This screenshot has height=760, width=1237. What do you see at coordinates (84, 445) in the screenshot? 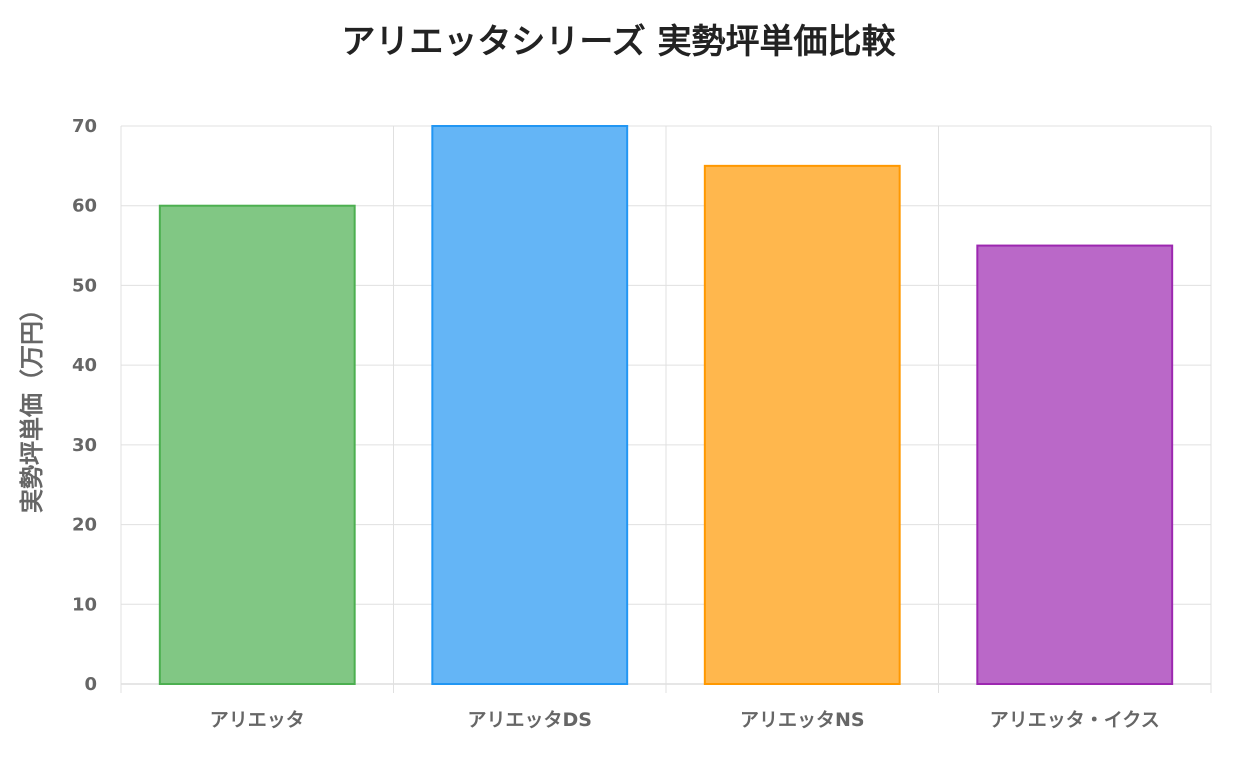
I see `y-tick-label: 30` at bounding box center [84, 445].